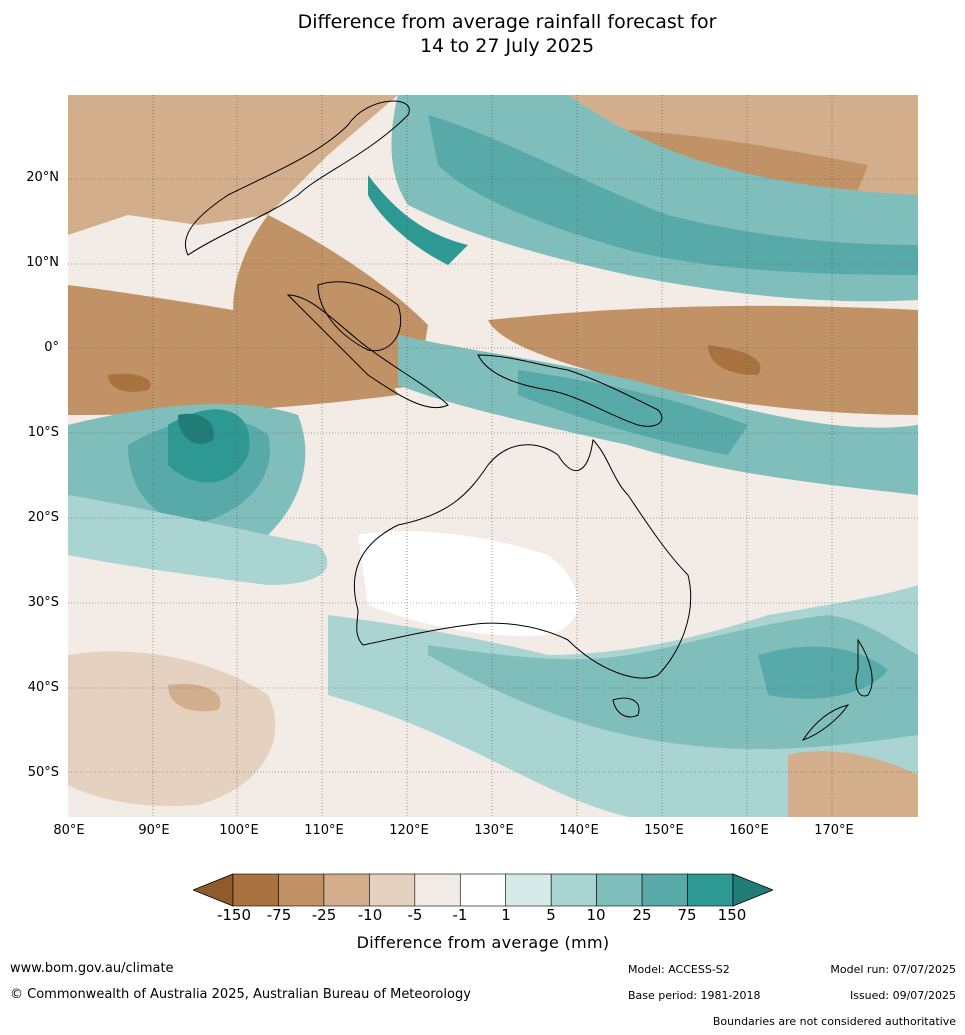 This screenshot has height=1035, width=965. What do you see at coordinates (43, 602) in the screenshot?
I see `lat-label-30s: 30°S` at bounding box center [43, 602].